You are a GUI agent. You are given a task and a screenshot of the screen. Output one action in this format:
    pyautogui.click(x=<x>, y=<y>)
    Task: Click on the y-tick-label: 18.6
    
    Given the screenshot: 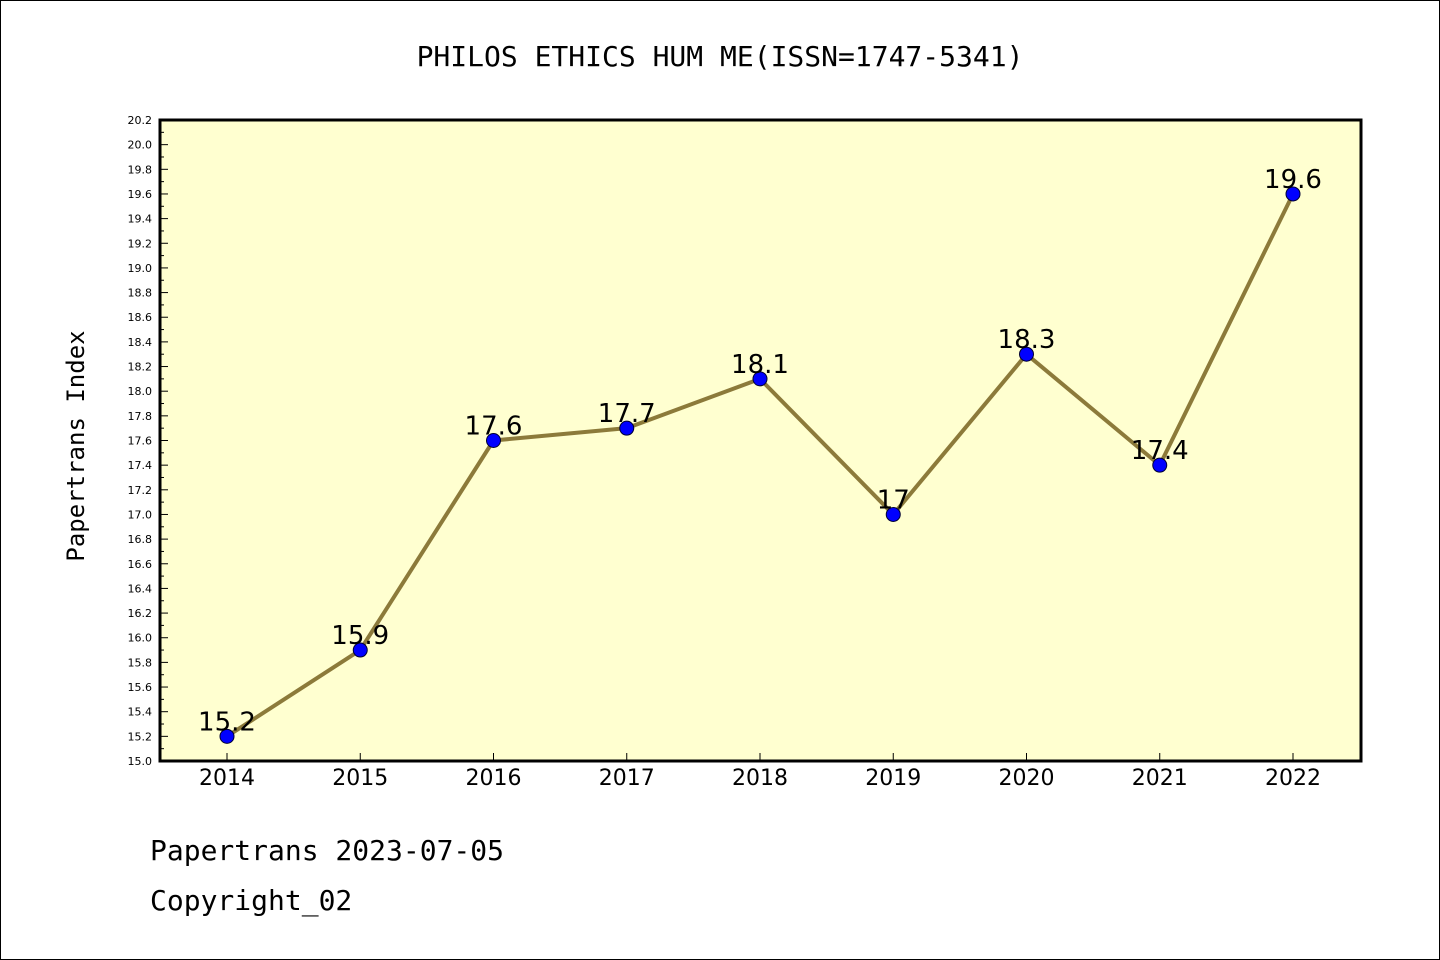 What is the action you would take?
    pyautogui.click(x=140, y=317)
    